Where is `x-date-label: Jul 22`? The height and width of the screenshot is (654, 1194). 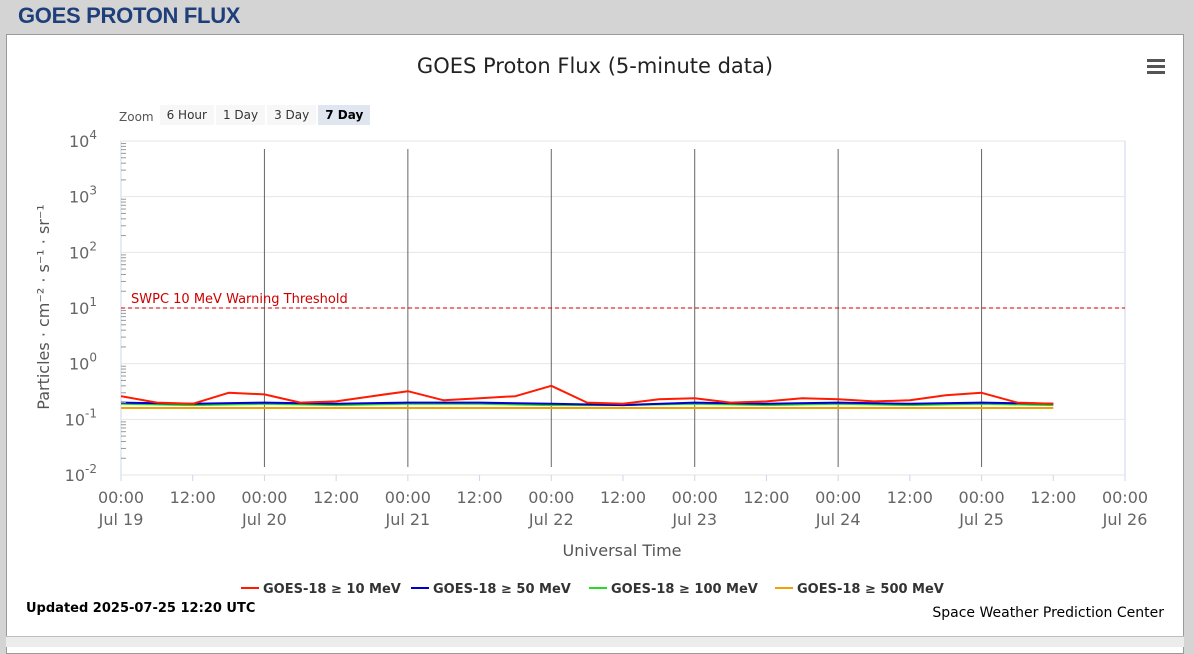
x-date-label: Jul 22 is located at coordinates (551, 519).